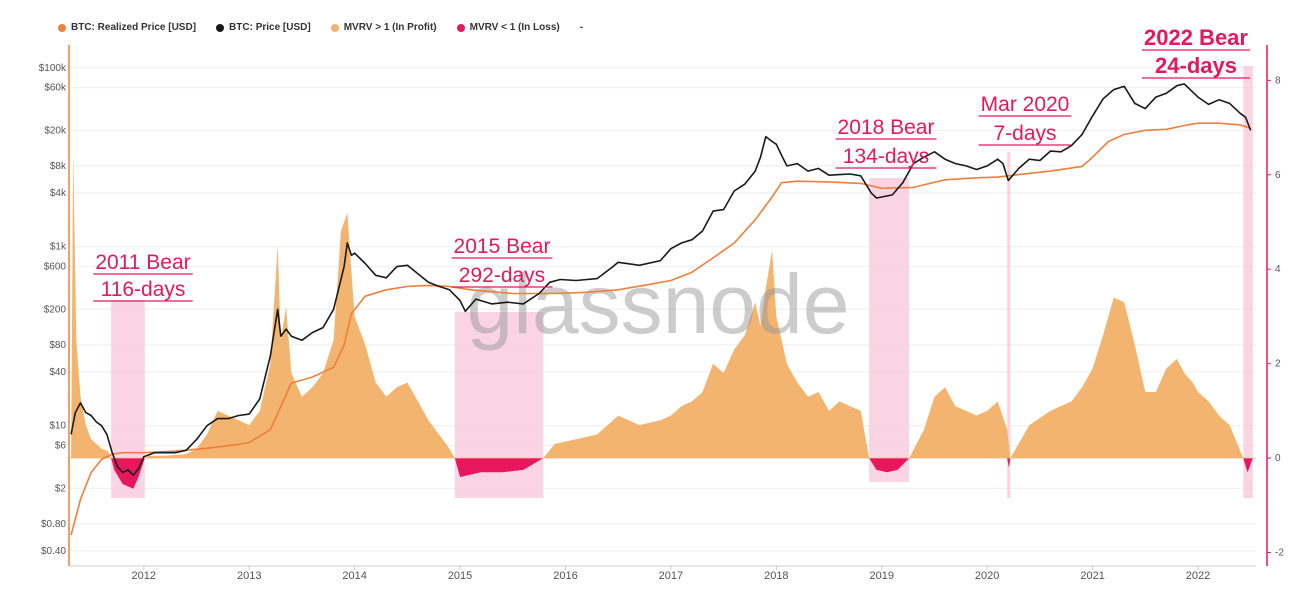 The width and height of the screenshot is (1302, 592). I want to click on legend-label-price: BTC: Price [USD], so click(270, 27).